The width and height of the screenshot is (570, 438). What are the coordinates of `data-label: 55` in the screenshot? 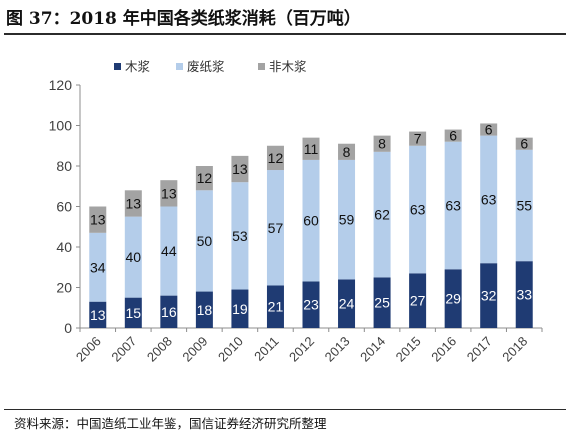 It's located at (524, 205).